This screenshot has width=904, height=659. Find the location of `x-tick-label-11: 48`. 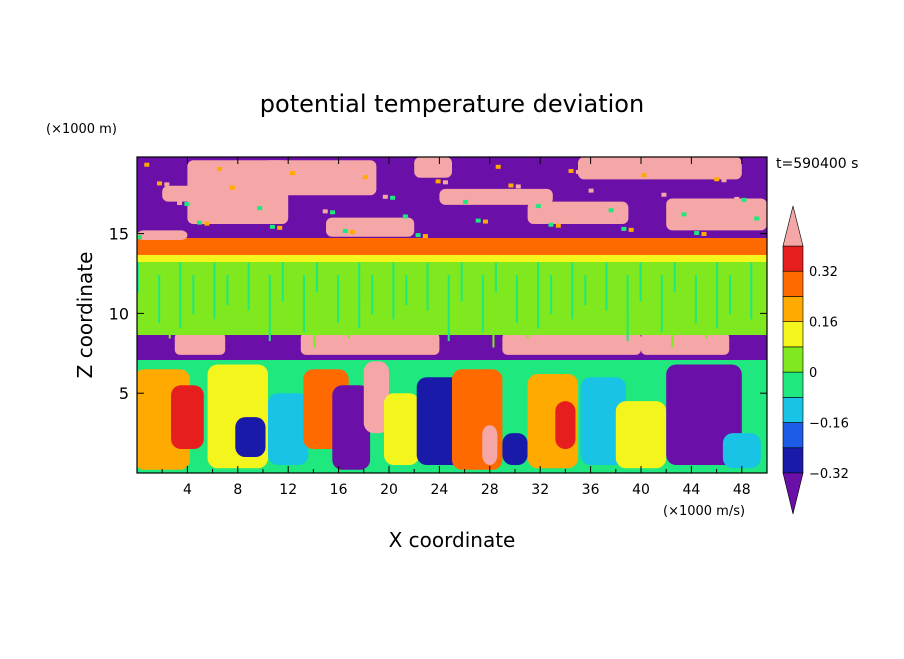

x-tick-label-11: 48 is located at coordinates (742, 490).